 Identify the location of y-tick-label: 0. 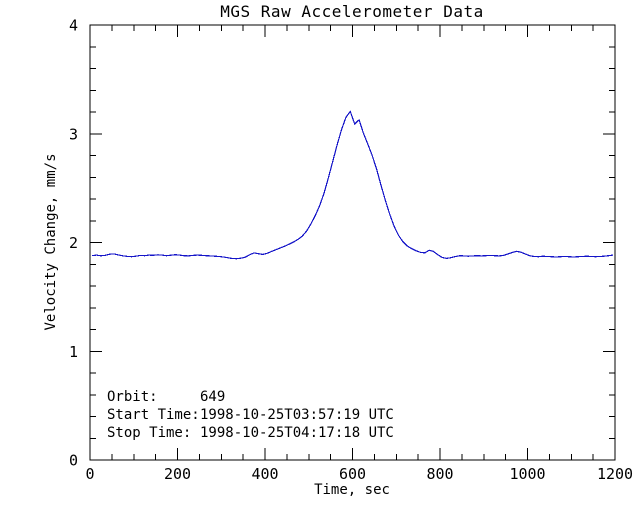
(73, 461).